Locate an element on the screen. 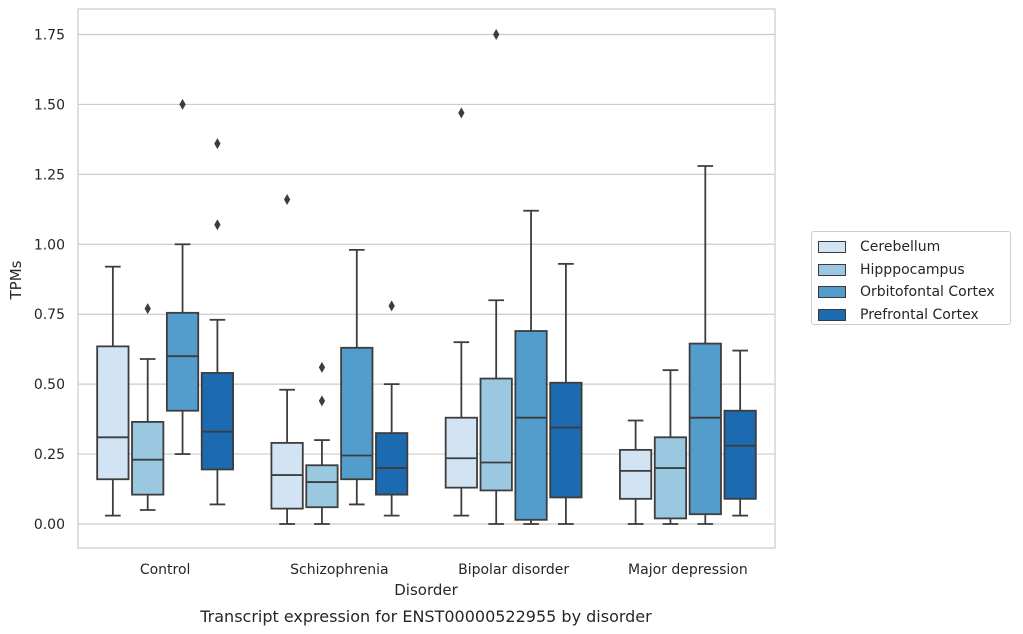 The width and height of the screenshot is (1023, 634). x-tick-label: Control is located at coordinates (165, 570).